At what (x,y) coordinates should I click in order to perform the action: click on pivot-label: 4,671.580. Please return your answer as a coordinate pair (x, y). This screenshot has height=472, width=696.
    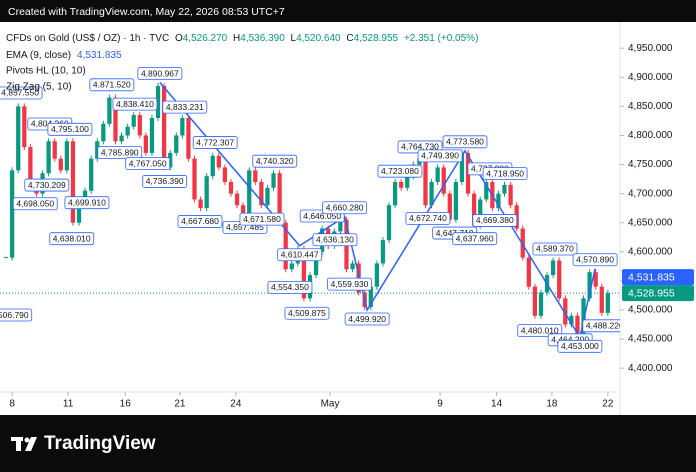
    Looking at the image, I should click on (262, 219).